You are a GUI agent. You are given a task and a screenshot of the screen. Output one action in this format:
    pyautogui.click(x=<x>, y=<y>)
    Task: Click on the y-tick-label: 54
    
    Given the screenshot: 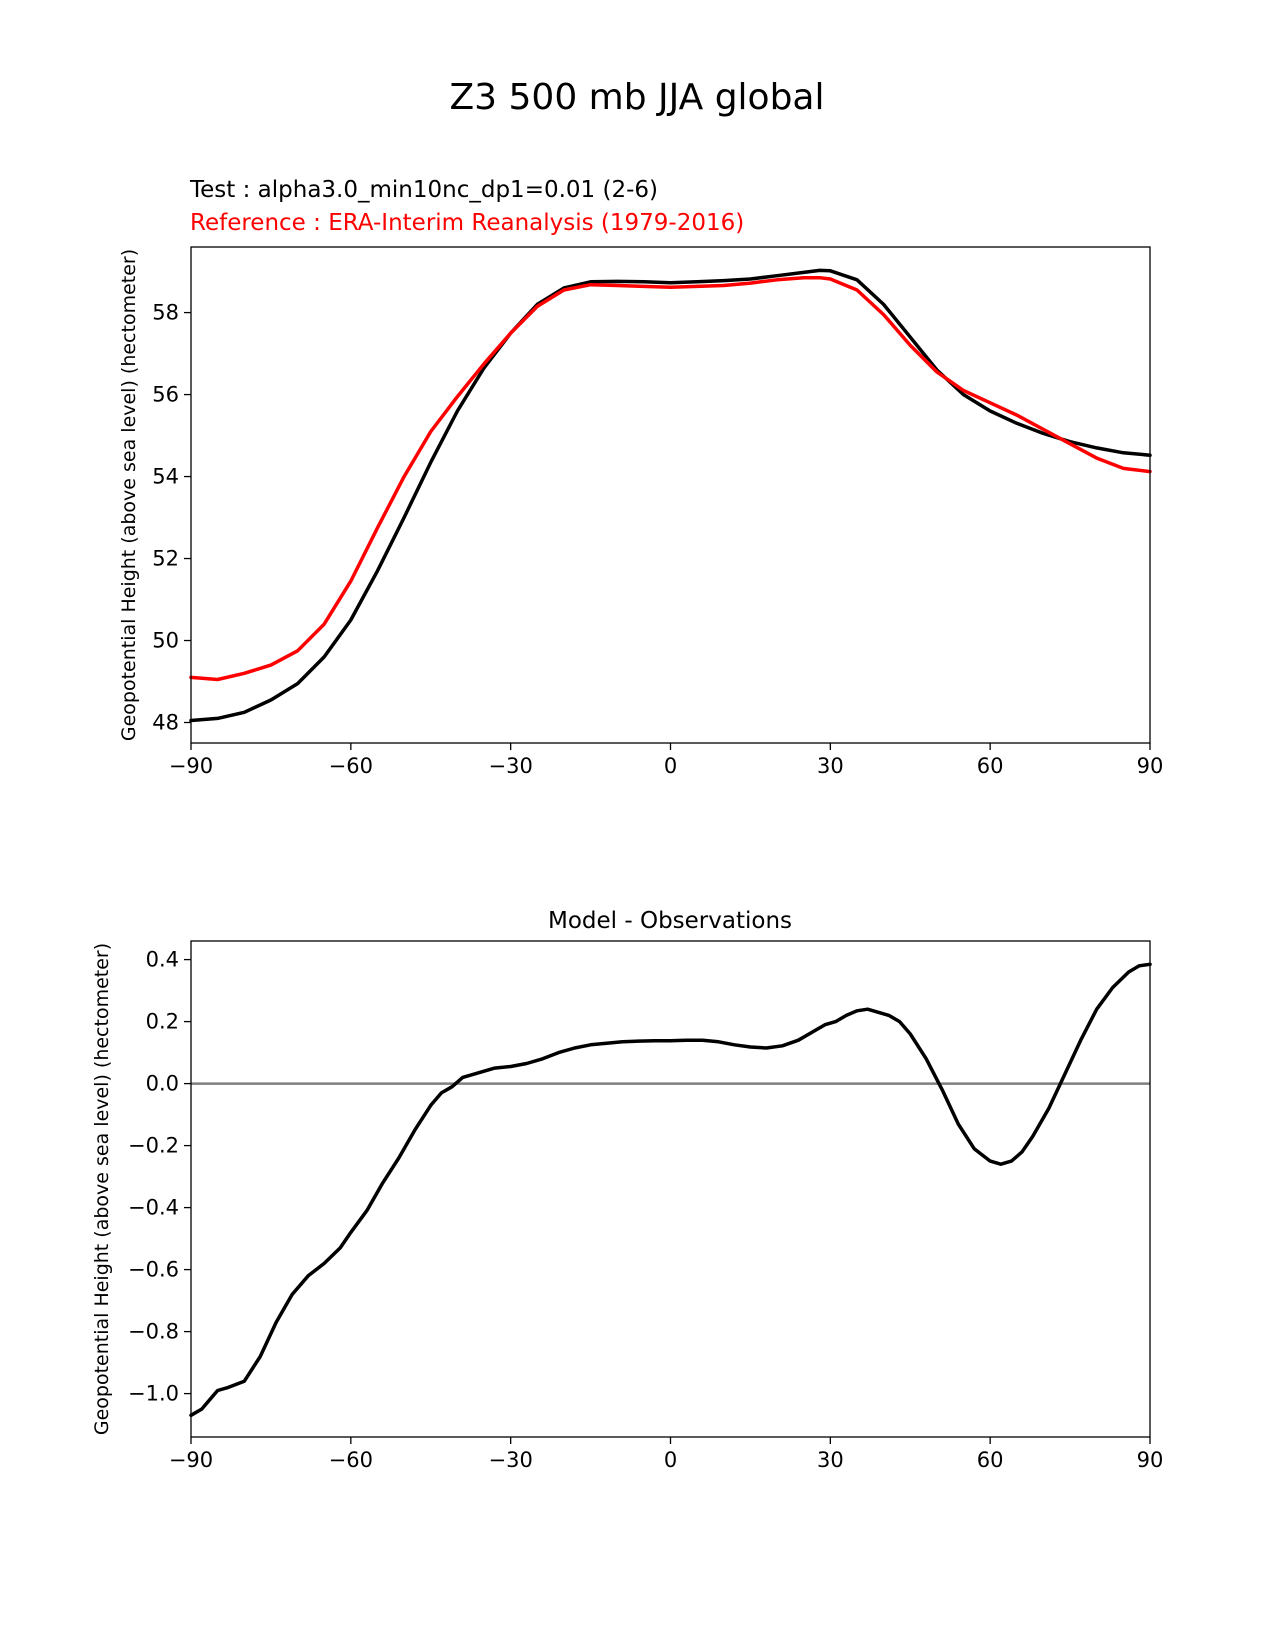 What is the action you would take?
    pyautogui.click(x=165, y=477)
    